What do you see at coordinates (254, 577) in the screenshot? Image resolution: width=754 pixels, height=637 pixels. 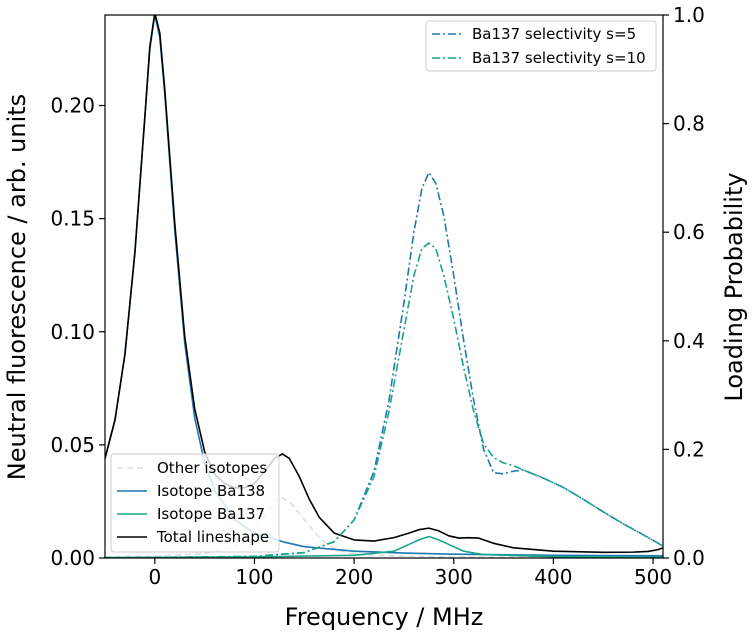 I see `x-tick-label-100: 100` at bounding box center [254, 577].